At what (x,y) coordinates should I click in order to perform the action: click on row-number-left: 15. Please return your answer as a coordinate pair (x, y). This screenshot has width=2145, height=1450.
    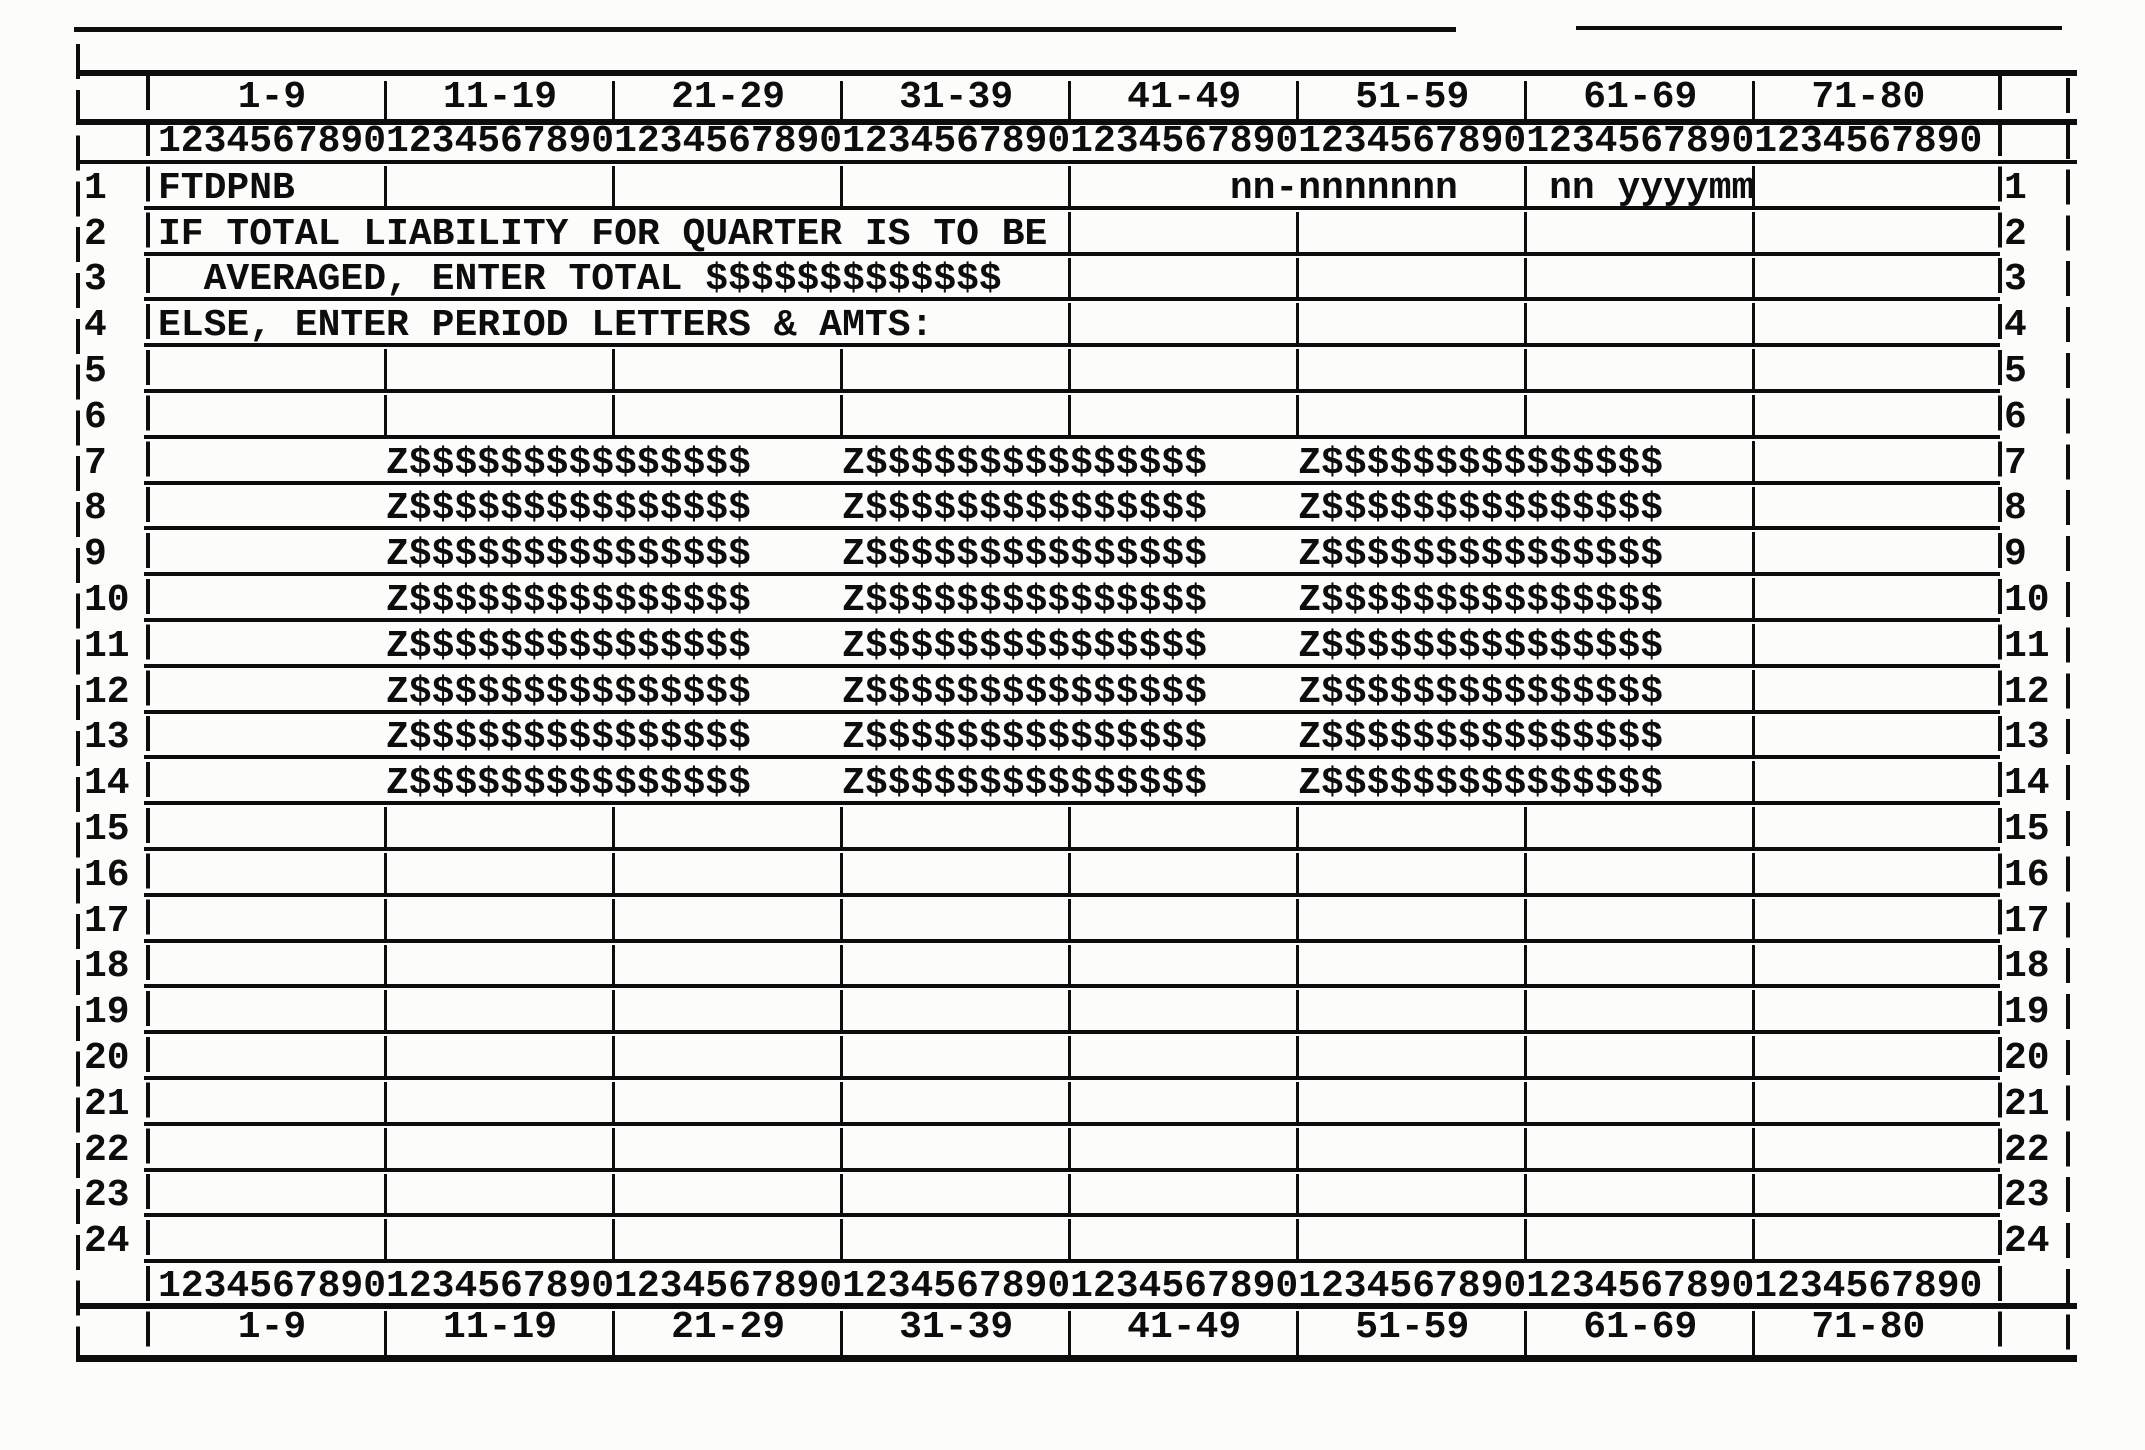
    Looking at the image, I should click on (107, 829).